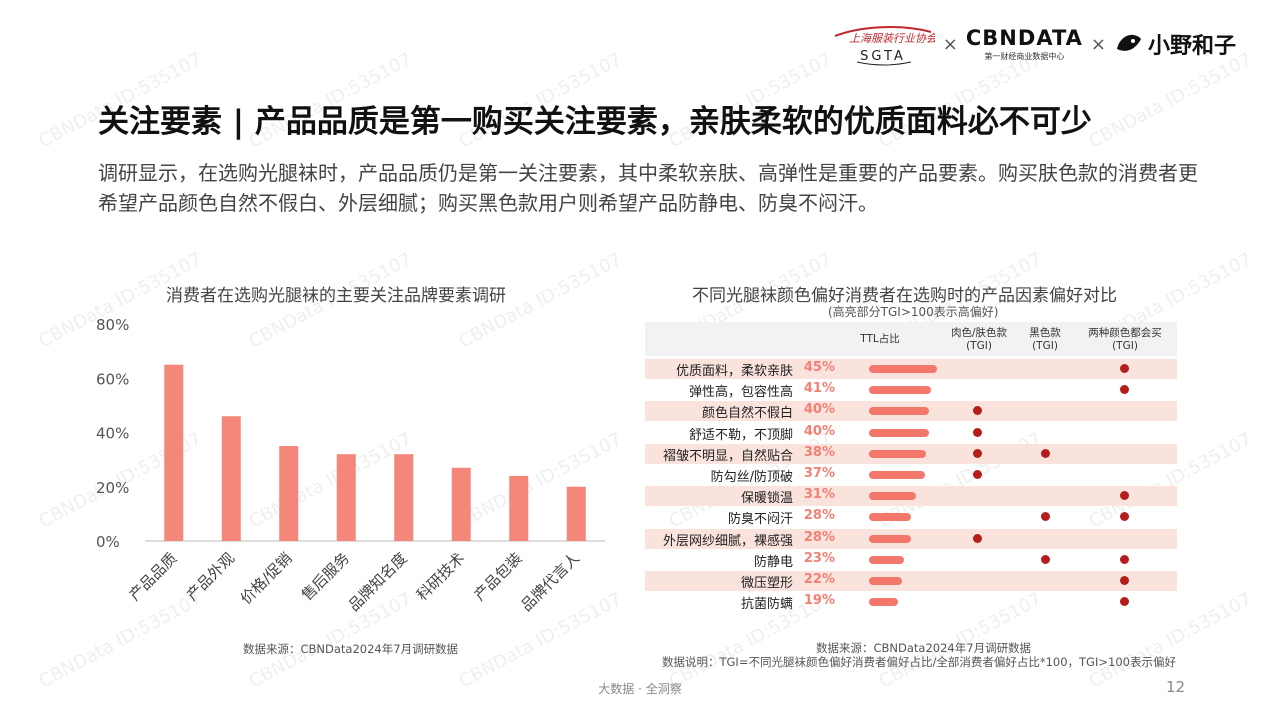 This screenshot has height=720, width=1280. Describe the element at coordinates (911, 339) in the screenshot. I see `table-header-row` at that location.